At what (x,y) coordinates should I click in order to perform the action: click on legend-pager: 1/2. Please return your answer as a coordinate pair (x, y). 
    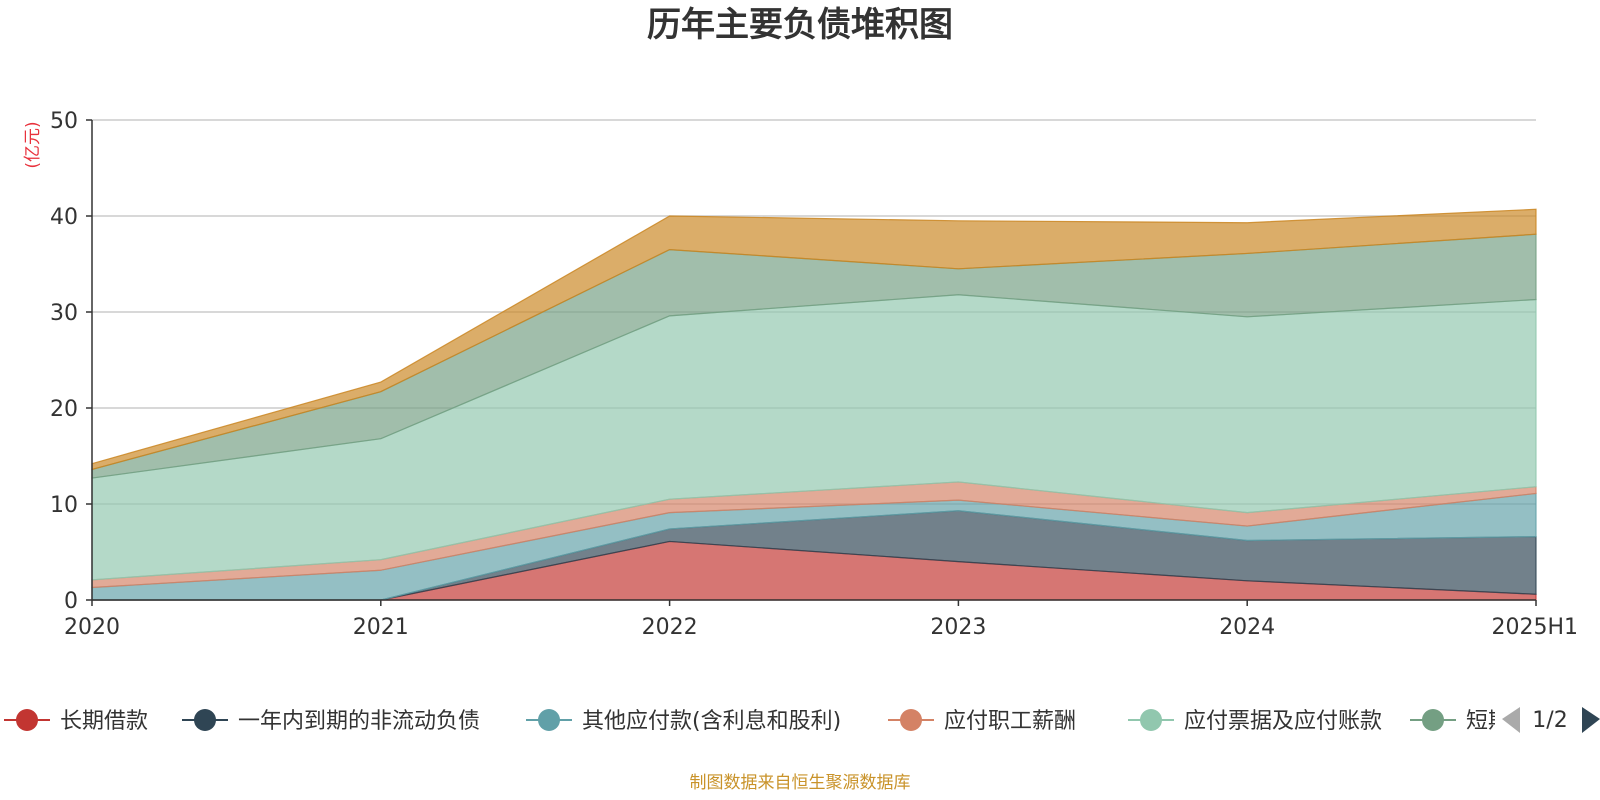
    Looking at the image, I should click on (1551, 720).